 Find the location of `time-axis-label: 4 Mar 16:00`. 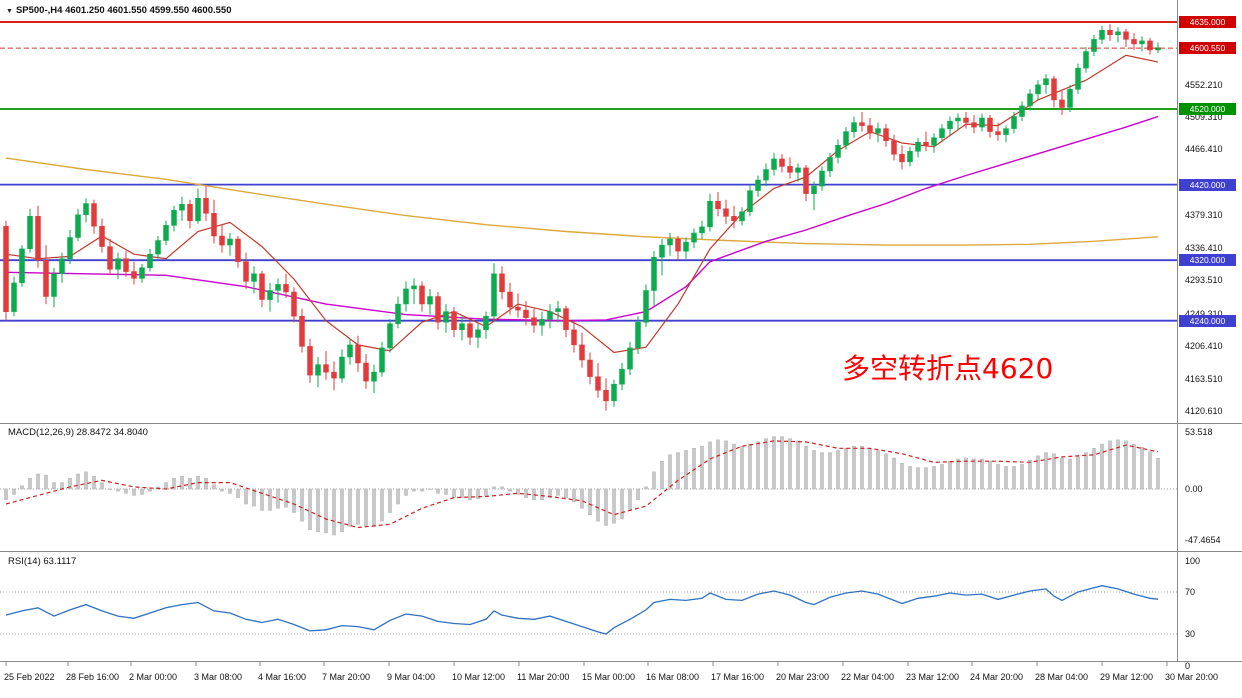

time-axis-label: 4 Mar 16:00 is located at coordinates (282, 677).